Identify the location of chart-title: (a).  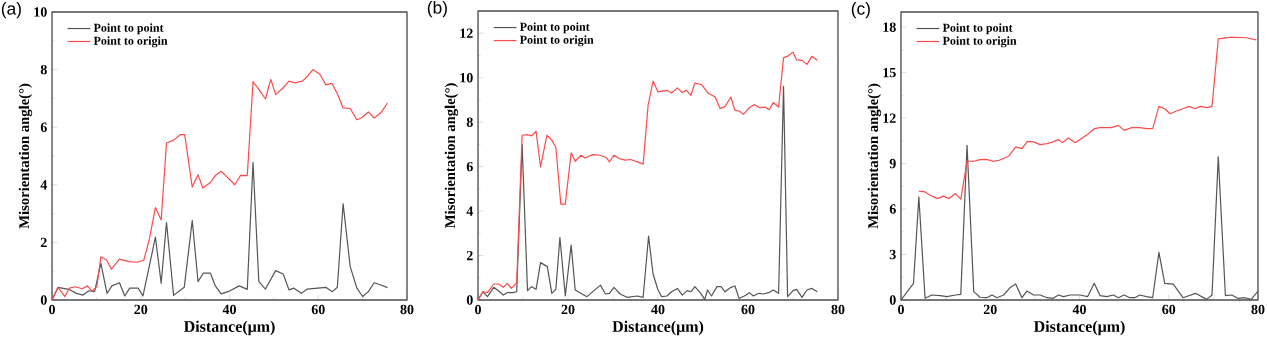
(11, 10).